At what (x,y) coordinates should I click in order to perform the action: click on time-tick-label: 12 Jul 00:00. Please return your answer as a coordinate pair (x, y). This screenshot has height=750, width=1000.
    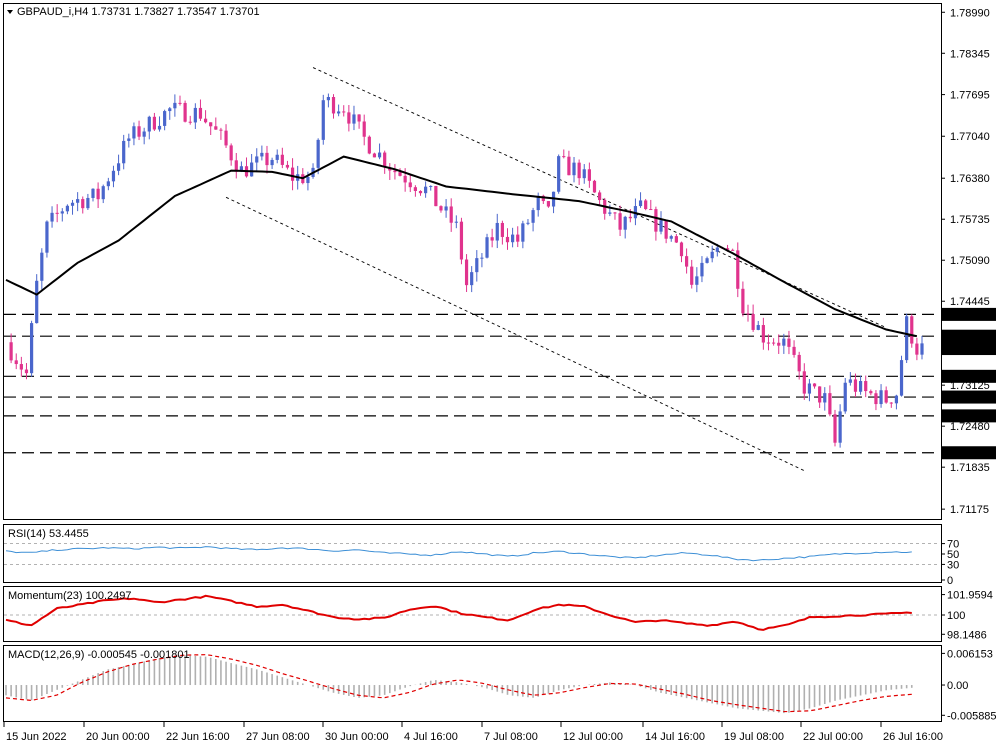
    Looking at the image, I should click on (593, 737).